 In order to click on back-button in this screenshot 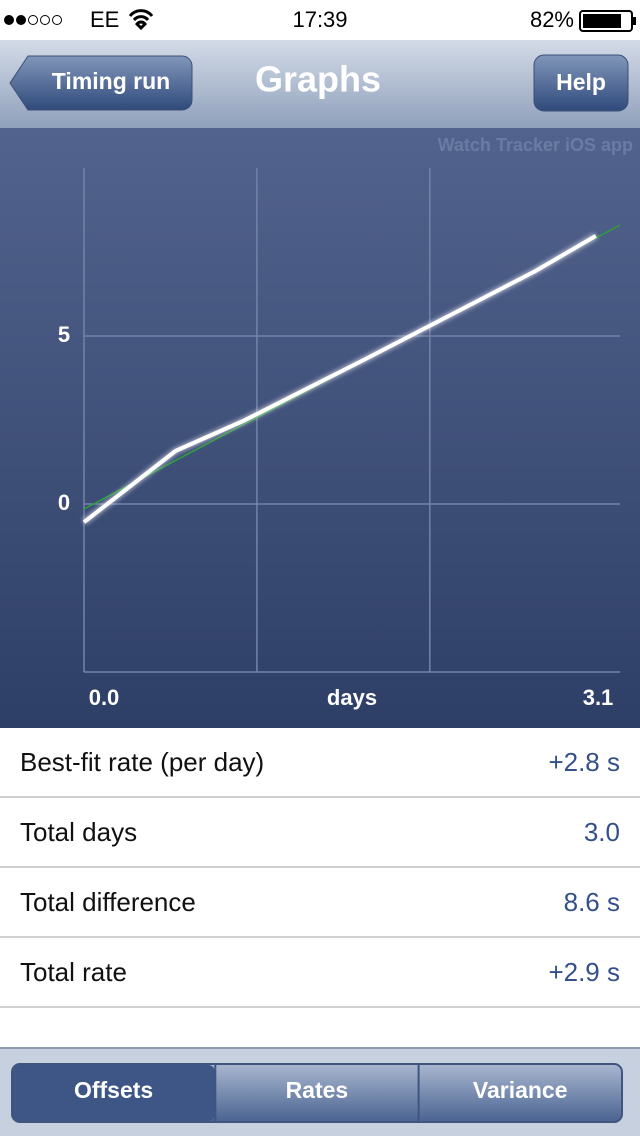, I will do `click(101, 83)`.